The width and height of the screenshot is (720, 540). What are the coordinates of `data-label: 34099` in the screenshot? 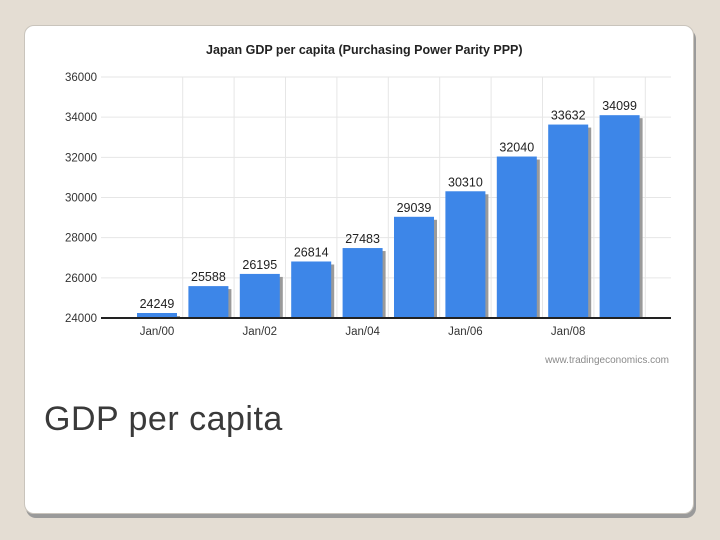 It's located at (619, 106).